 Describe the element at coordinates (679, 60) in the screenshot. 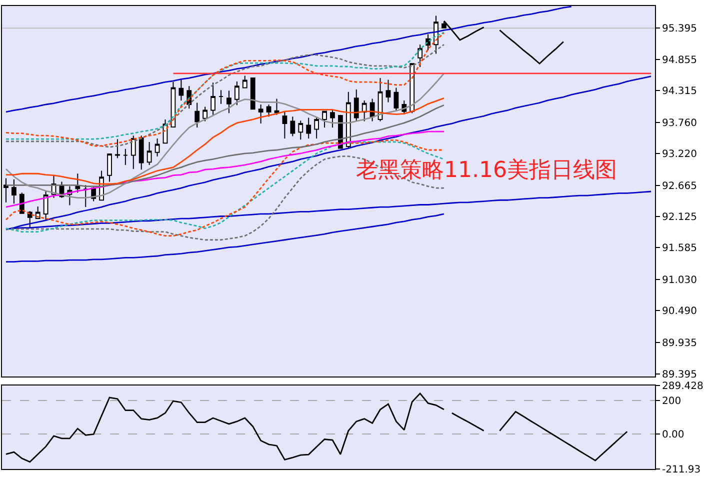

I see `y-tick-label: 94.855` at that location.